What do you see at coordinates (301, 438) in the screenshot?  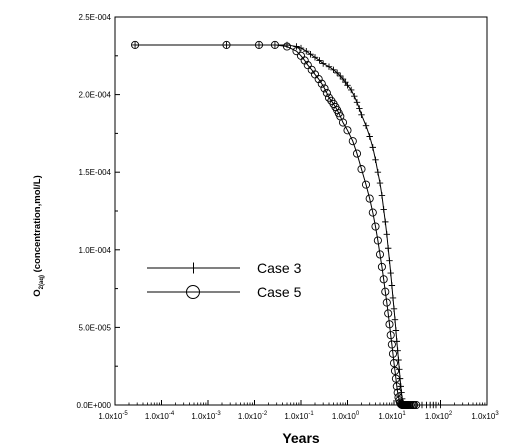 I see `x-axis-label: Years` at bounding box center [301, 438].